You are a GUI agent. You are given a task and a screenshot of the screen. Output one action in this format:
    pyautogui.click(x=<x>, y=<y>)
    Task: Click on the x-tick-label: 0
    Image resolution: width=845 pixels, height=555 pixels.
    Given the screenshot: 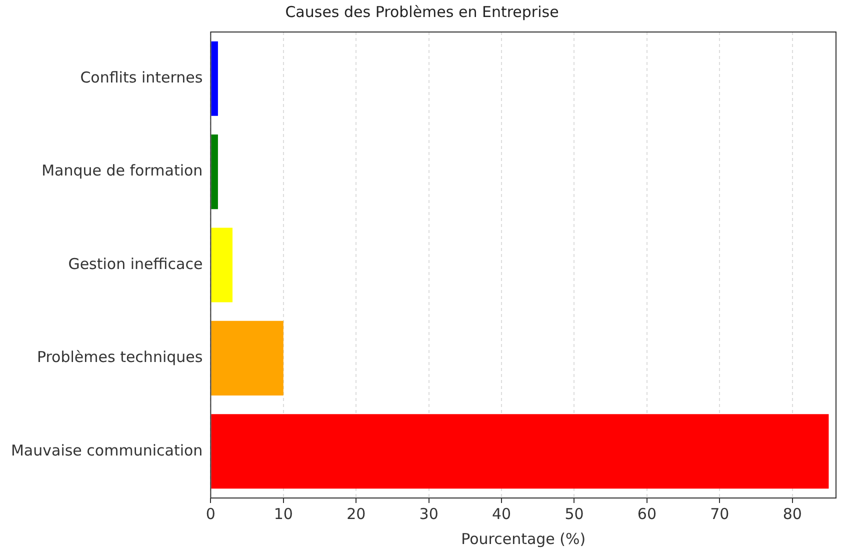 What is the action you would take?
    pyautogui.click(x=211, y=513)
    